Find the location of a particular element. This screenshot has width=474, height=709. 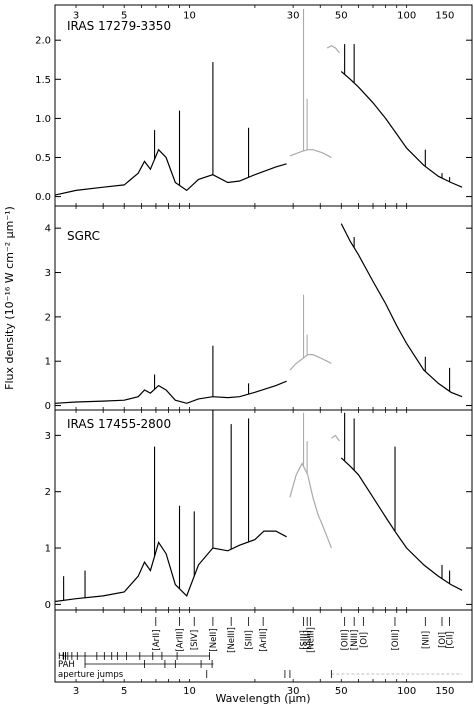

line-id-label: [NIII] is located at coordinates (355, 640).